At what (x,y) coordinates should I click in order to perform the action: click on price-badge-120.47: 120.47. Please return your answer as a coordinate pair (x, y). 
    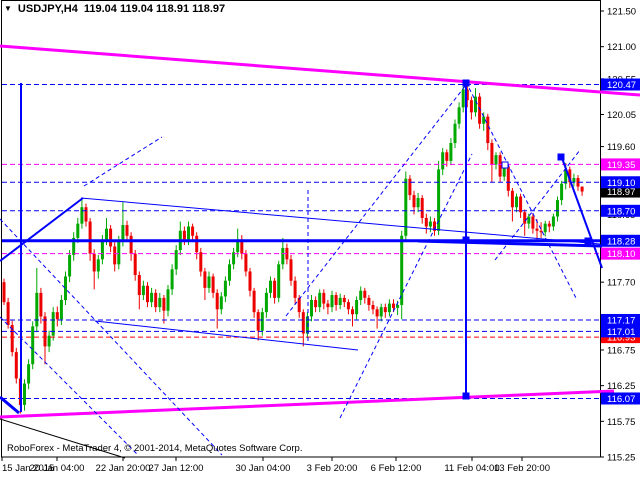
    Looking at the image, I should click on (620, 84).